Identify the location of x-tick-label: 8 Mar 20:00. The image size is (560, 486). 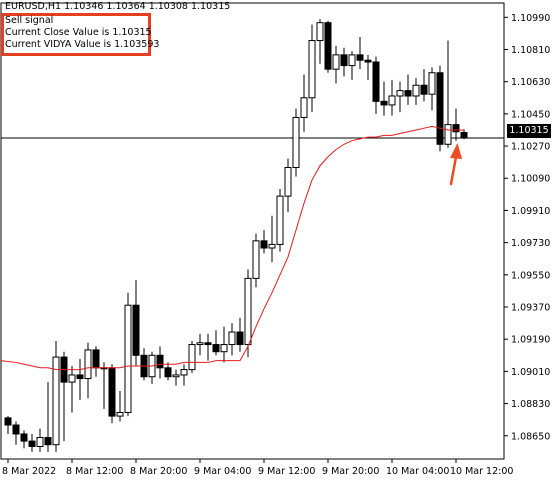
(158, 471).